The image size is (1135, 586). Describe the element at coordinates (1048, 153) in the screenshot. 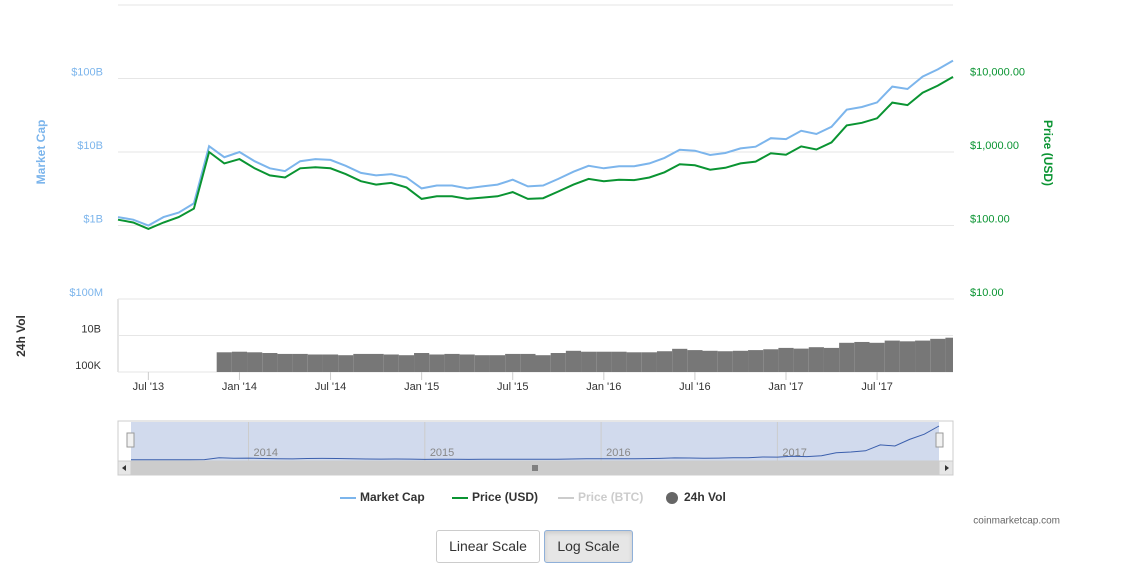

I see `y2-axis-title: Price (USD)` at that location.